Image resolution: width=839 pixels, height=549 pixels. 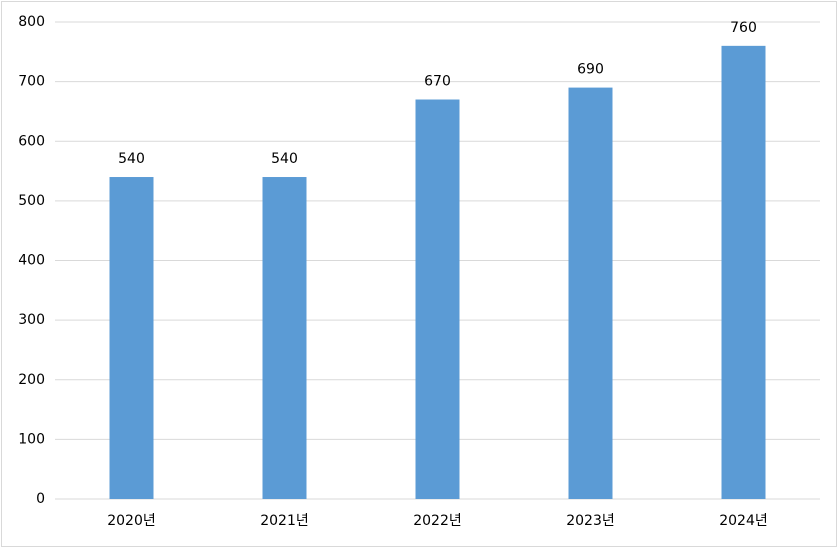 I want to click on y-tick-label: 0, so click(x=40, y=499).